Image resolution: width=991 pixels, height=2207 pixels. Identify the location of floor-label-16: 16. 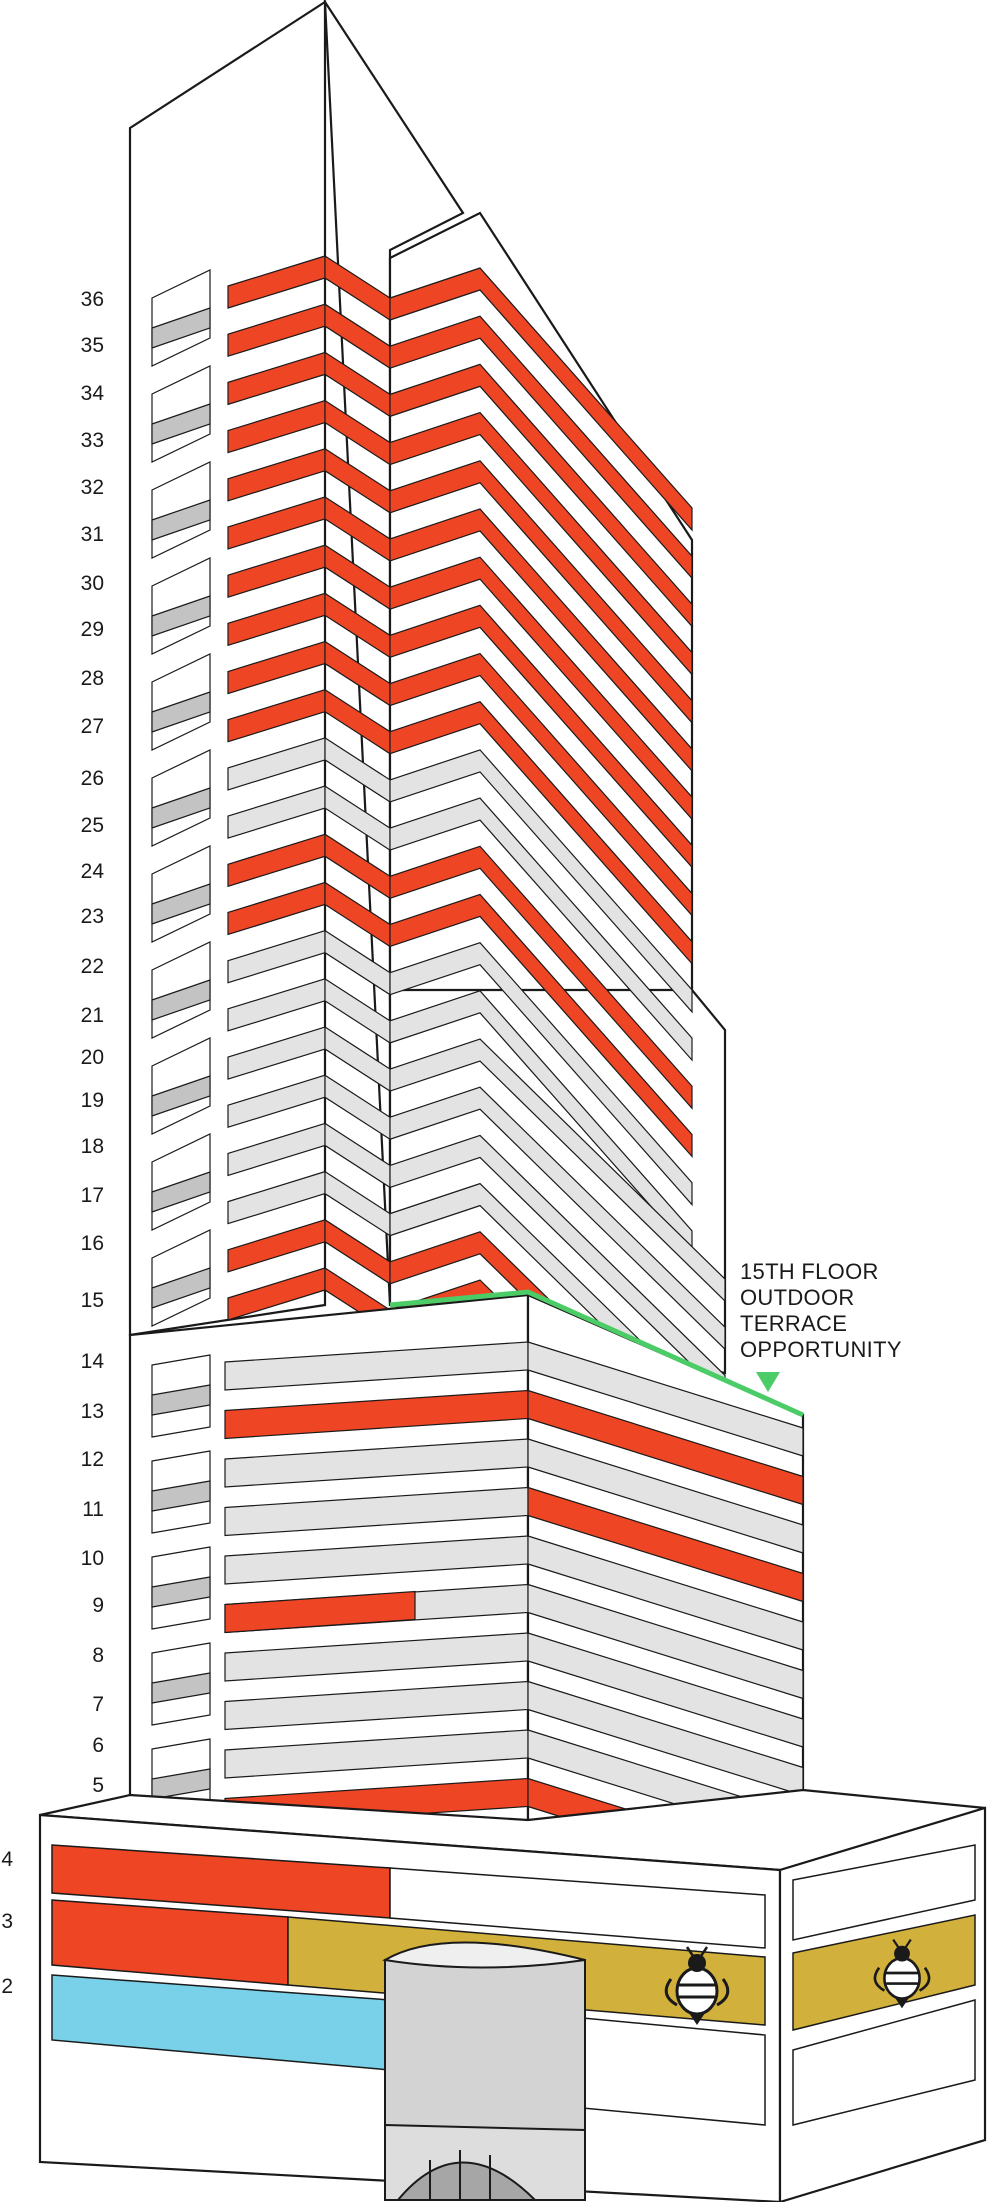
(92, 1243).